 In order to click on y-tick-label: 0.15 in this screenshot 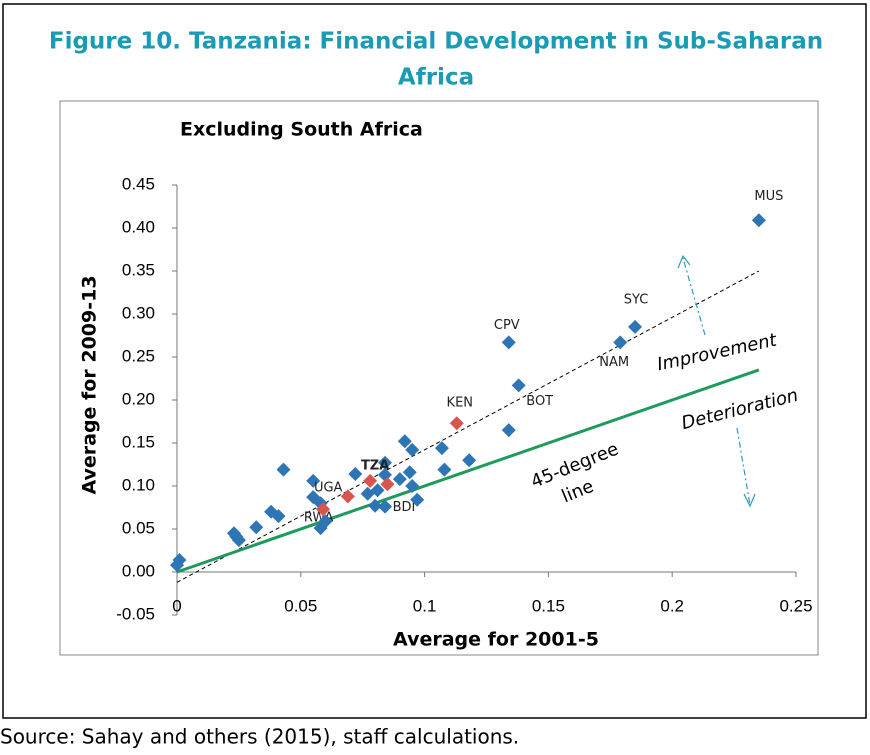, I will do `click(138, 441)`.